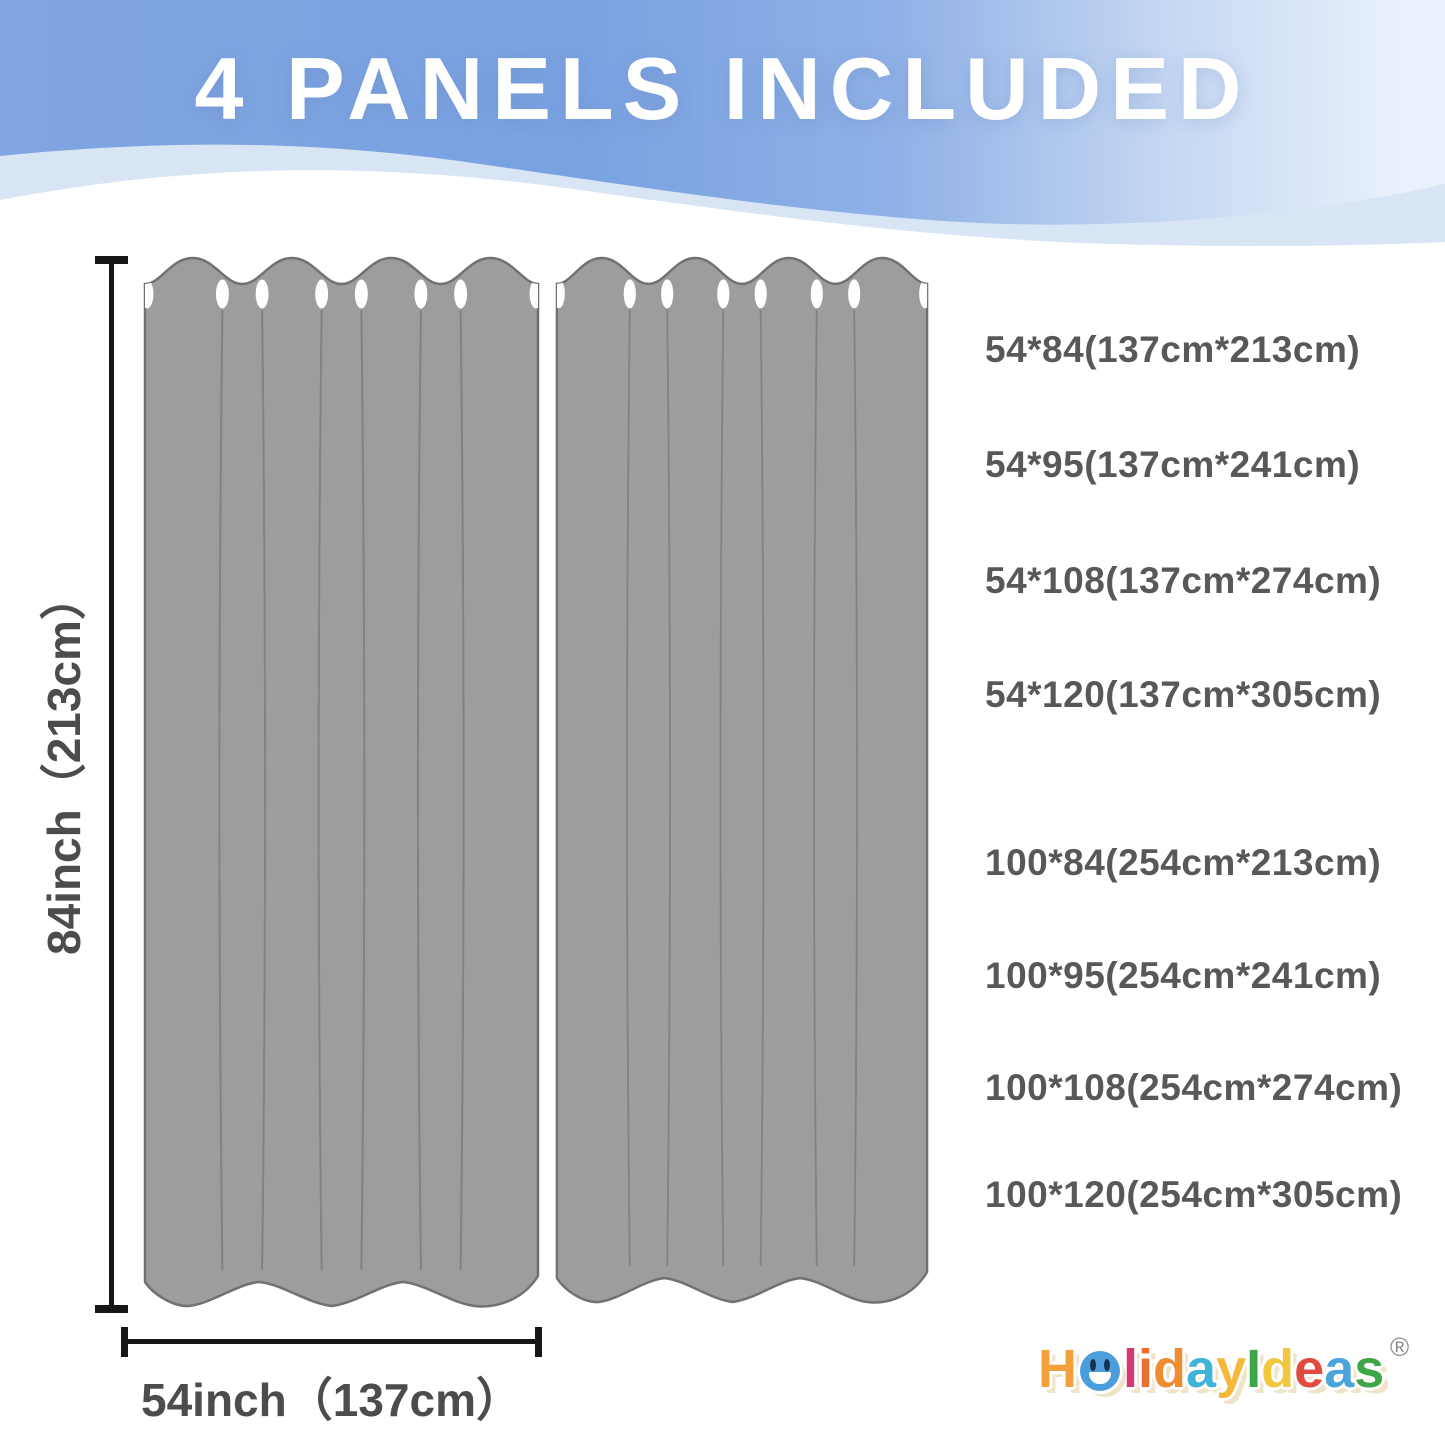  What do you see at coordinates (1369, 1369) in the screenshot?
I see `logo-letter: s` at bounding box center [1369, 1369].